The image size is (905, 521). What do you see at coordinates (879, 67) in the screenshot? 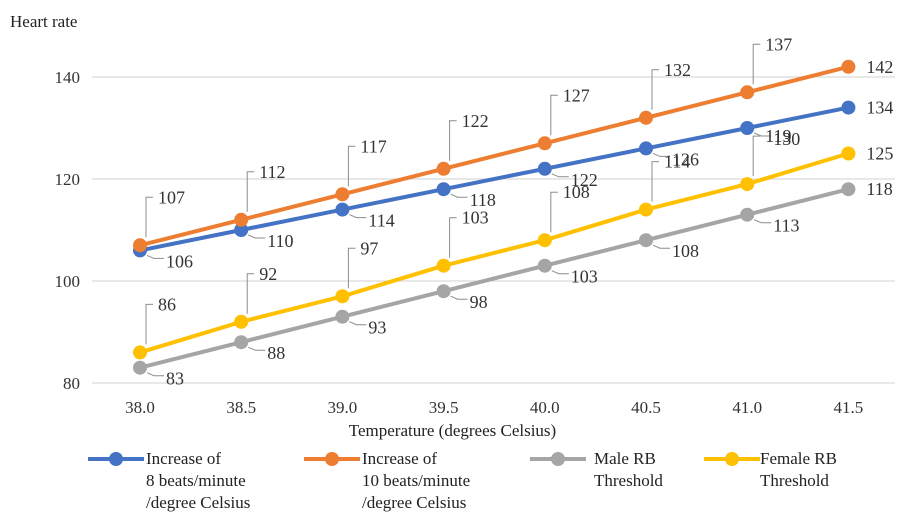
I see `data-label: 142` at bounding box center [879, 67].